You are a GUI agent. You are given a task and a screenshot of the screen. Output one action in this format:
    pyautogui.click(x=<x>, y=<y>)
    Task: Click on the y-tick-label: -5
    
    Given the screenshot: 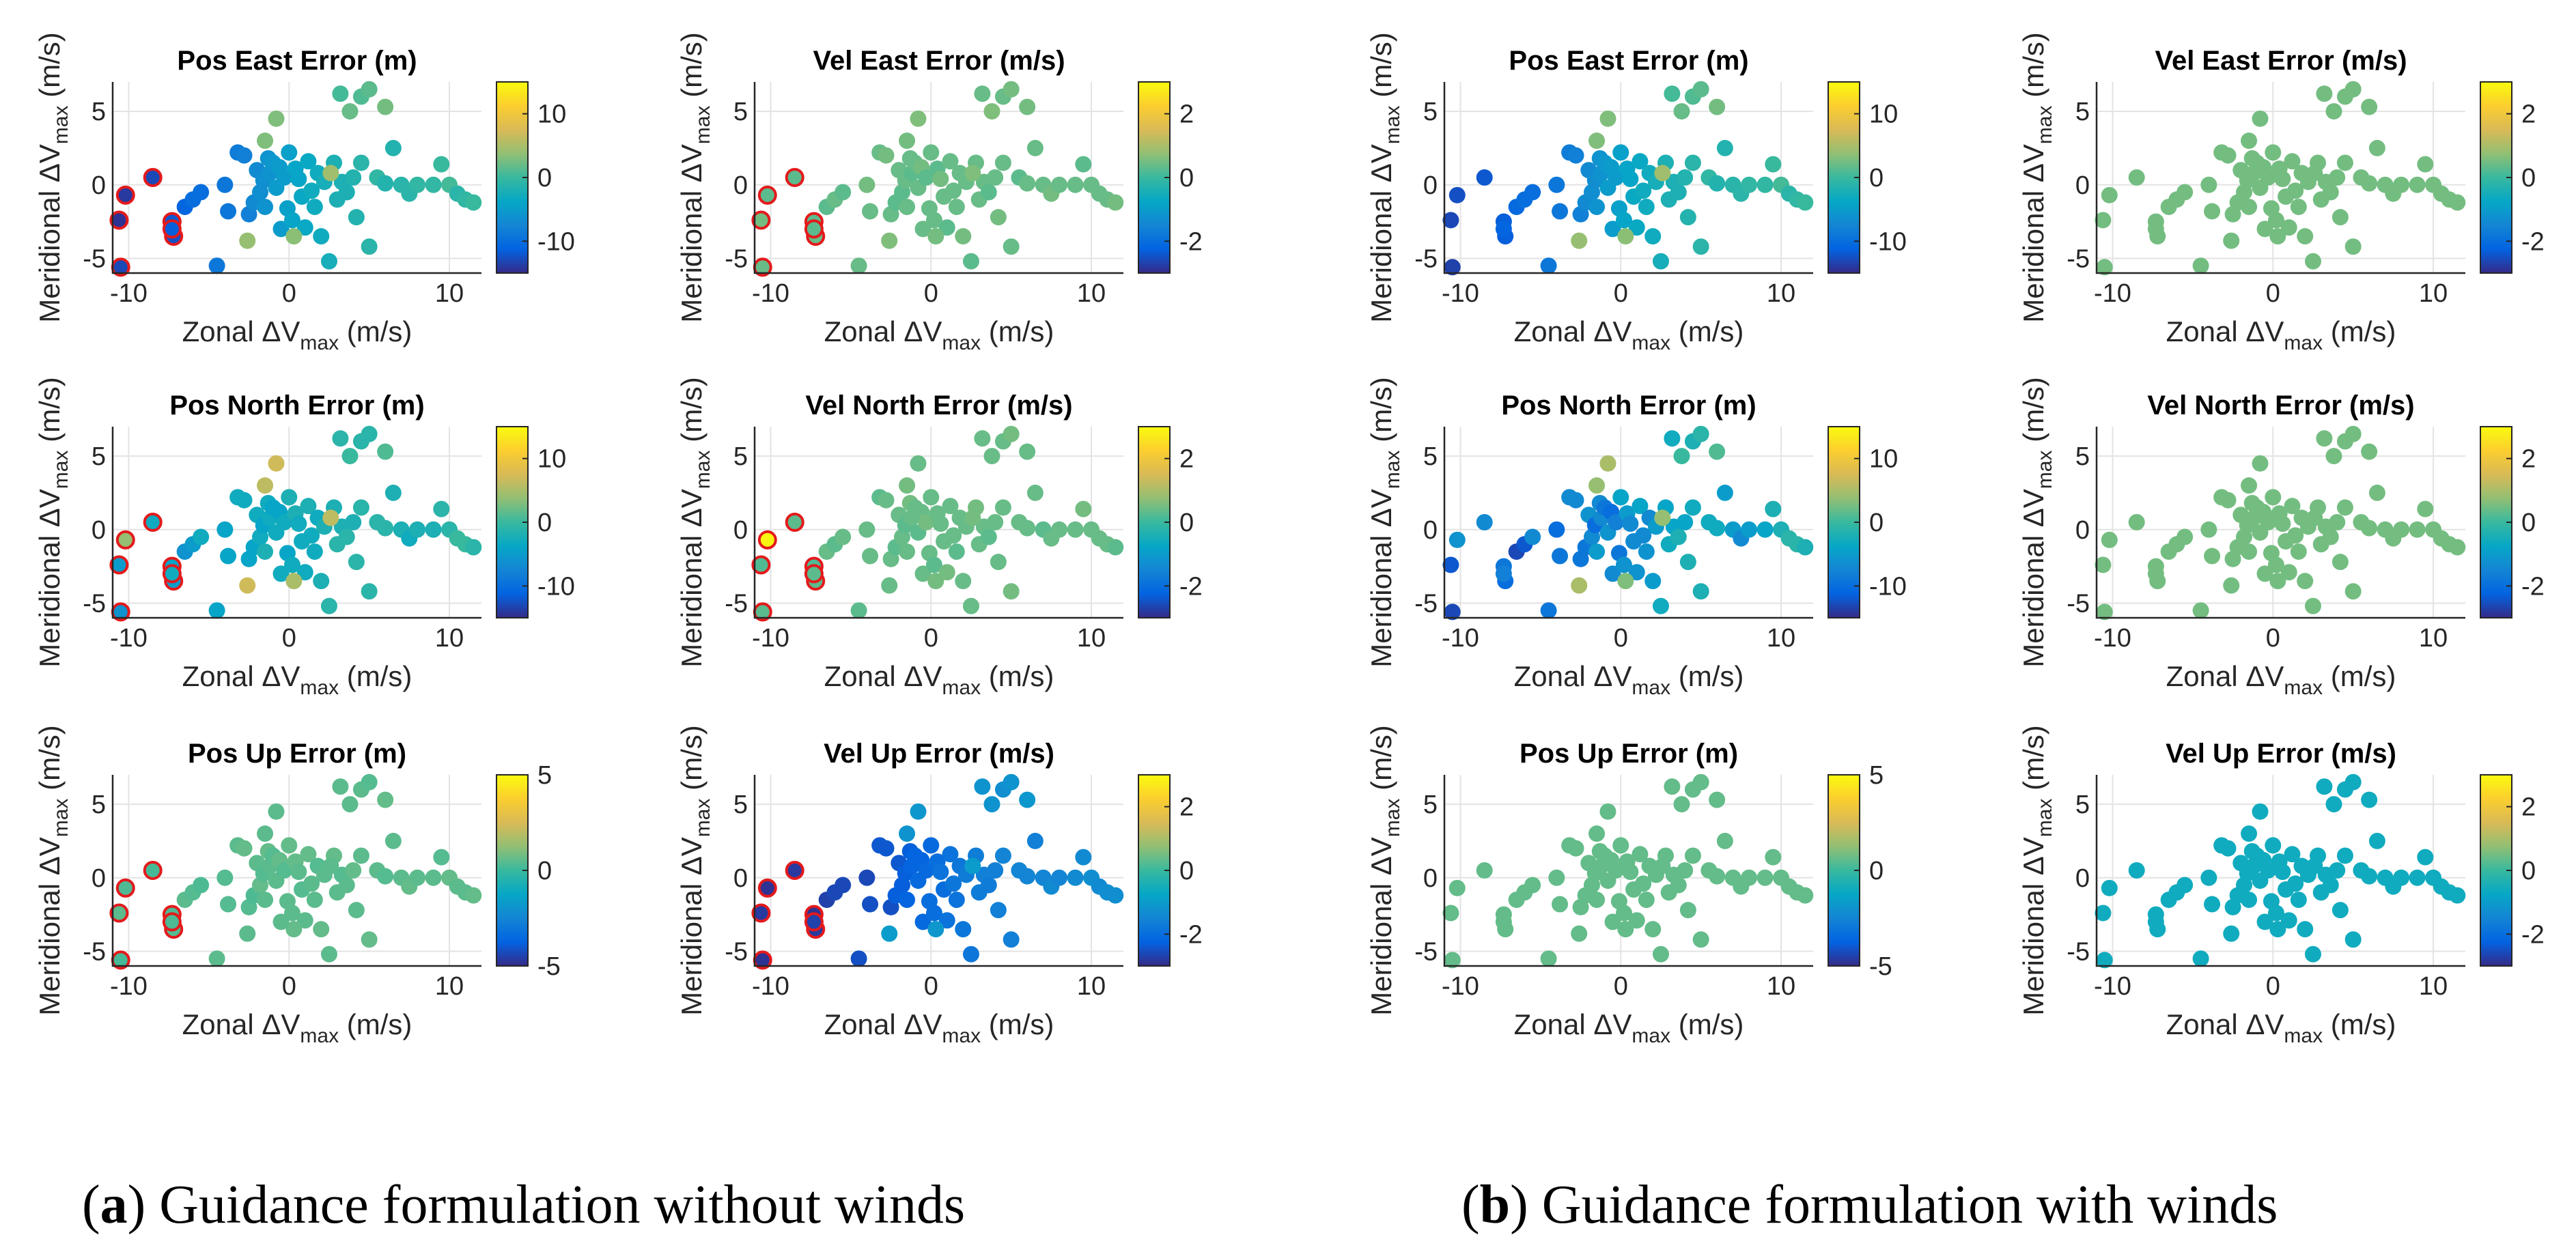 What is the action you would take?
    pyautogui.click(x=1426, y=603)
    